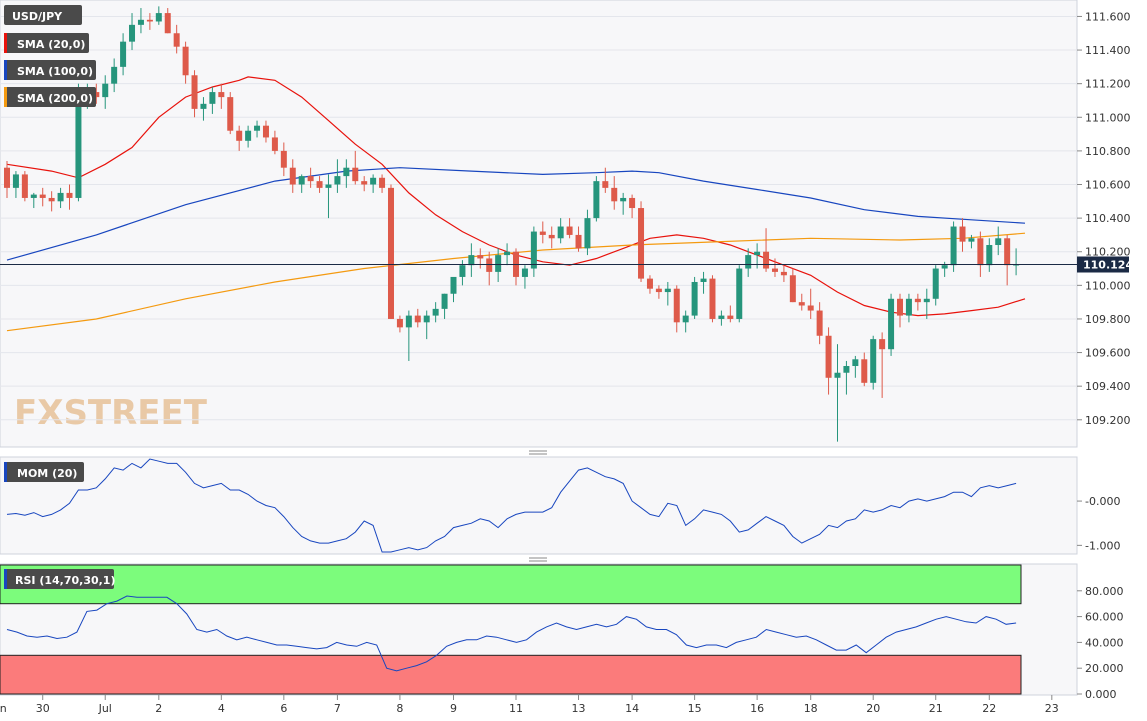 The image size is (1147, 721). Describe the element at coordinates (221, 708) in the screenshot. I see `time-tick-label: 4` at that location.